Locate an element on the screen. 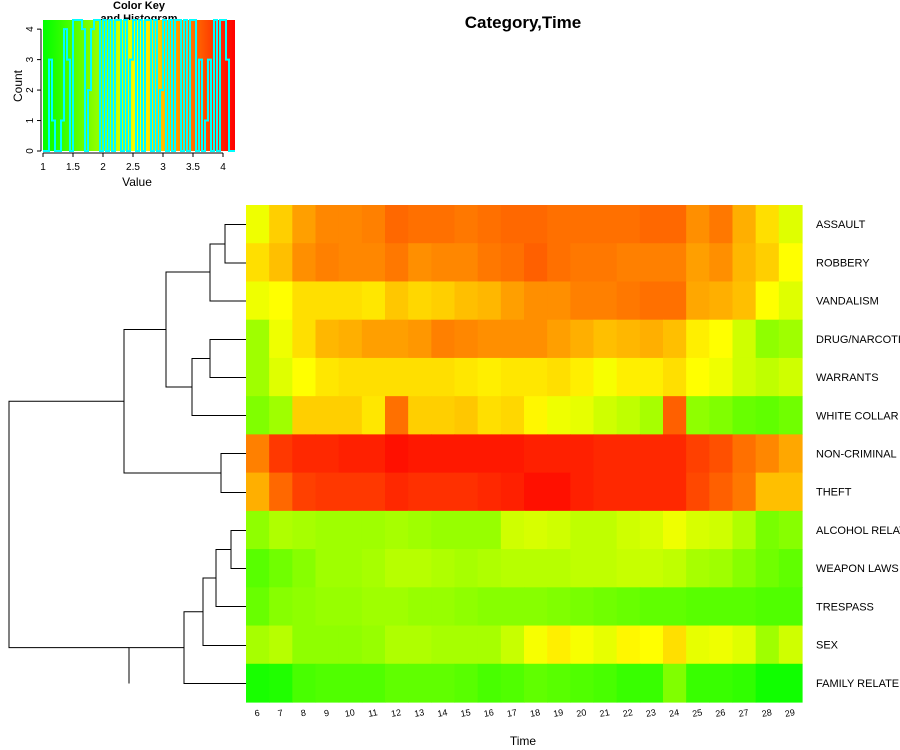 The height and width of the screenshot is (750, 900). color-key-x-tick-label: 3.5 is located at coordinates (193, 167).